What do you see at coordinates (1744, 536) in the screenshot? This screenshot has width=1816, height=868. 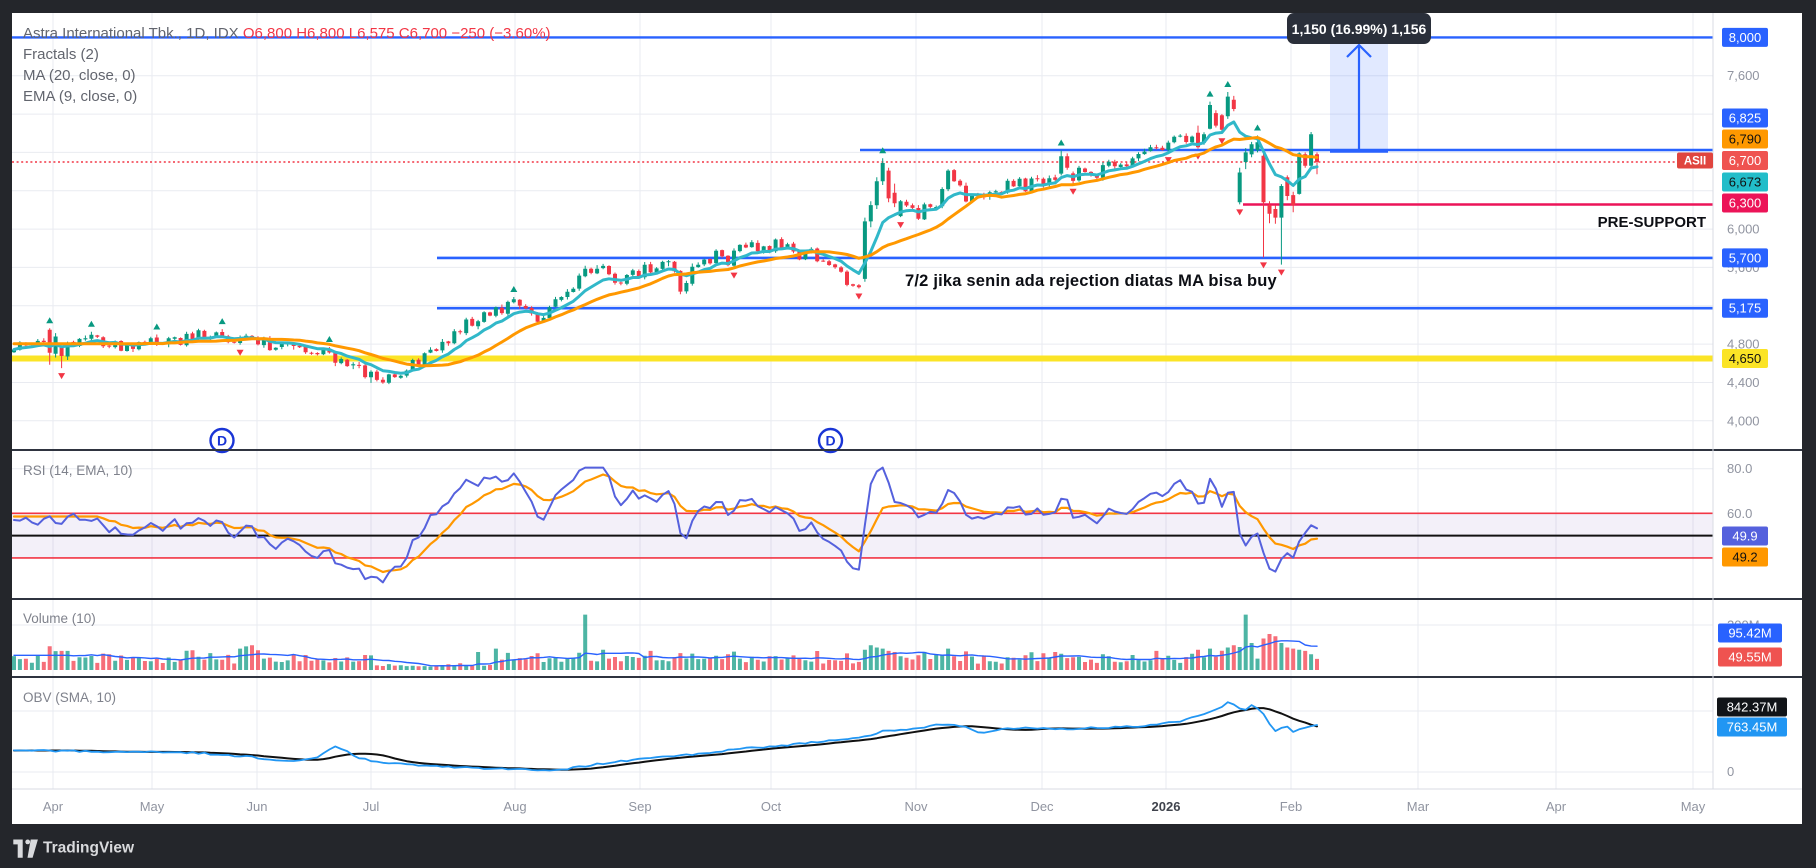 I see `svg-text: 49.9` at bounding box center [1744, 536].